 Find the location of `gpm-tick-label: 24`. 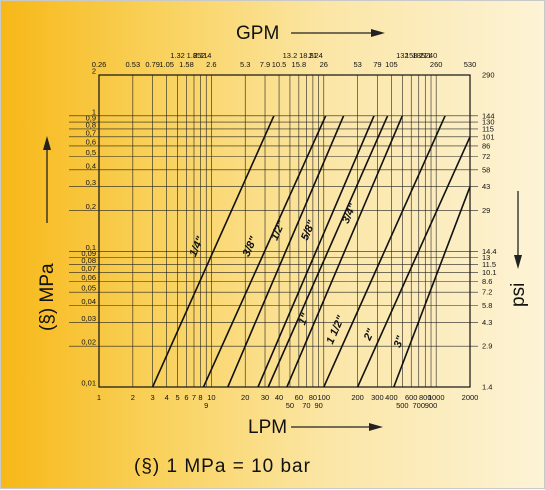

gpm-tick-label: 24 is located at coordinates (318, 55).